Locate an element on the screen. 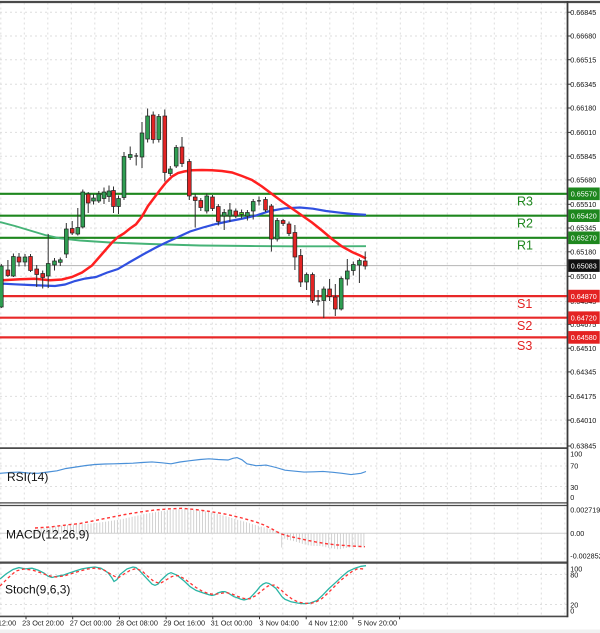  svg-text: 80 is located at coordinates (574, 574).